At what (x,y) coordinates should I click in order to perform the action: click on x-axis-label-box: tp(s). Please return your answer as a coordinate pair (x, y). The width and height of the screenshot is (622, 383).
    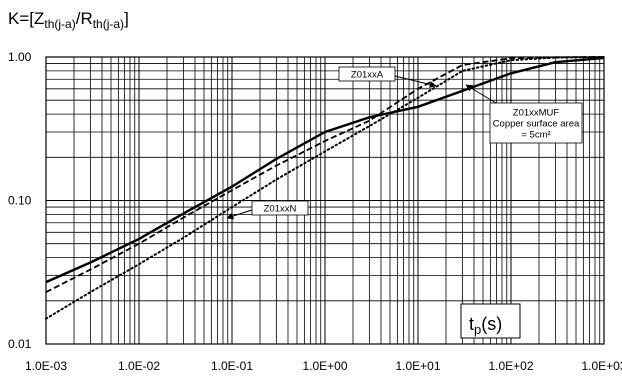
    Looking at the image, I should click on (490, 321).